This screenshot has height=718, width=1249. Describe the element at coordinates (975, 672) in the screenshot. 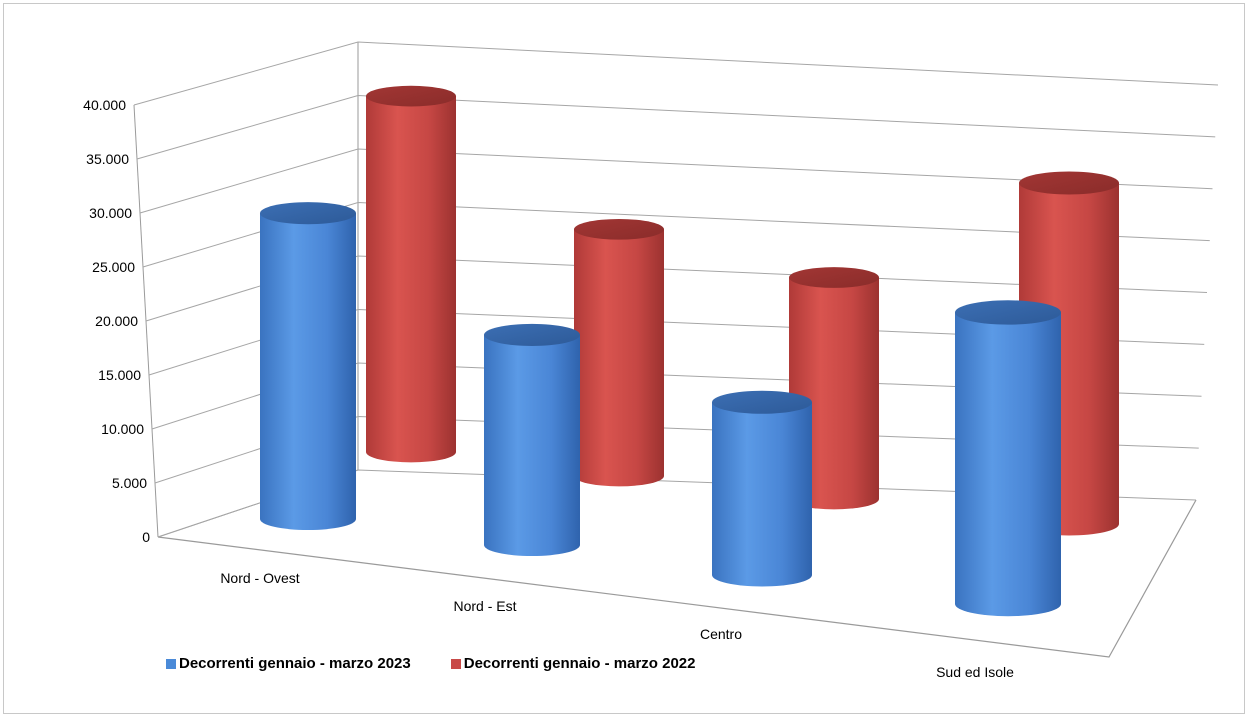

I see `x-tick-label: Sud ed Isole` at that location.